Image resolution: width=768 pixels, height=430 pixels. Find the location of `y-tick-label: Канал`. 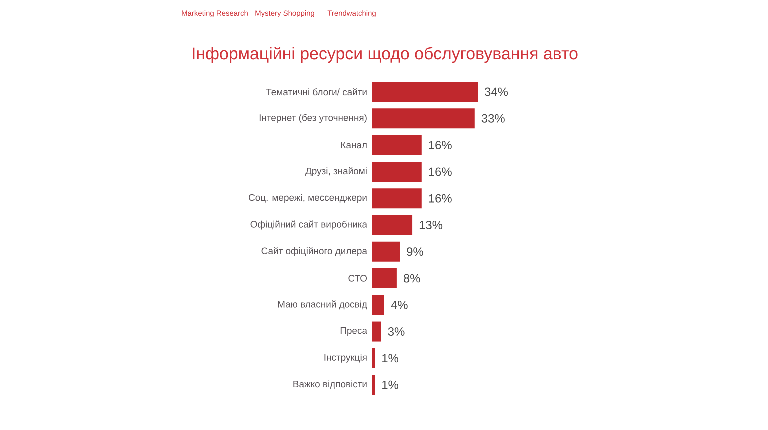

y-tick-label: Канал is located at coordinates (354, 145).